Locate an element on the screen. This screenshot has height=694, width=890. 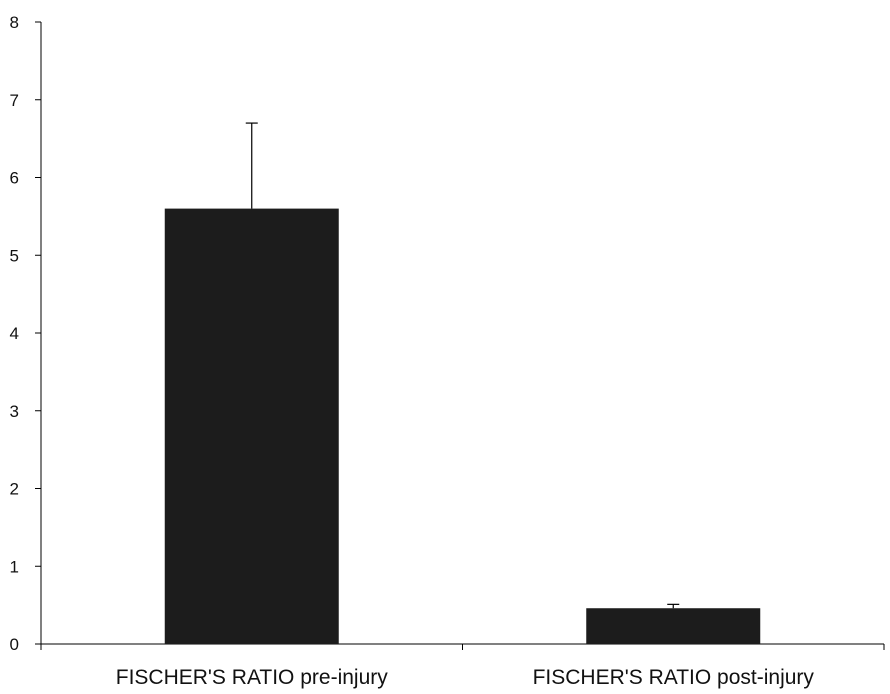
y-tick-label: 3 is located at coordinates (14, 411).